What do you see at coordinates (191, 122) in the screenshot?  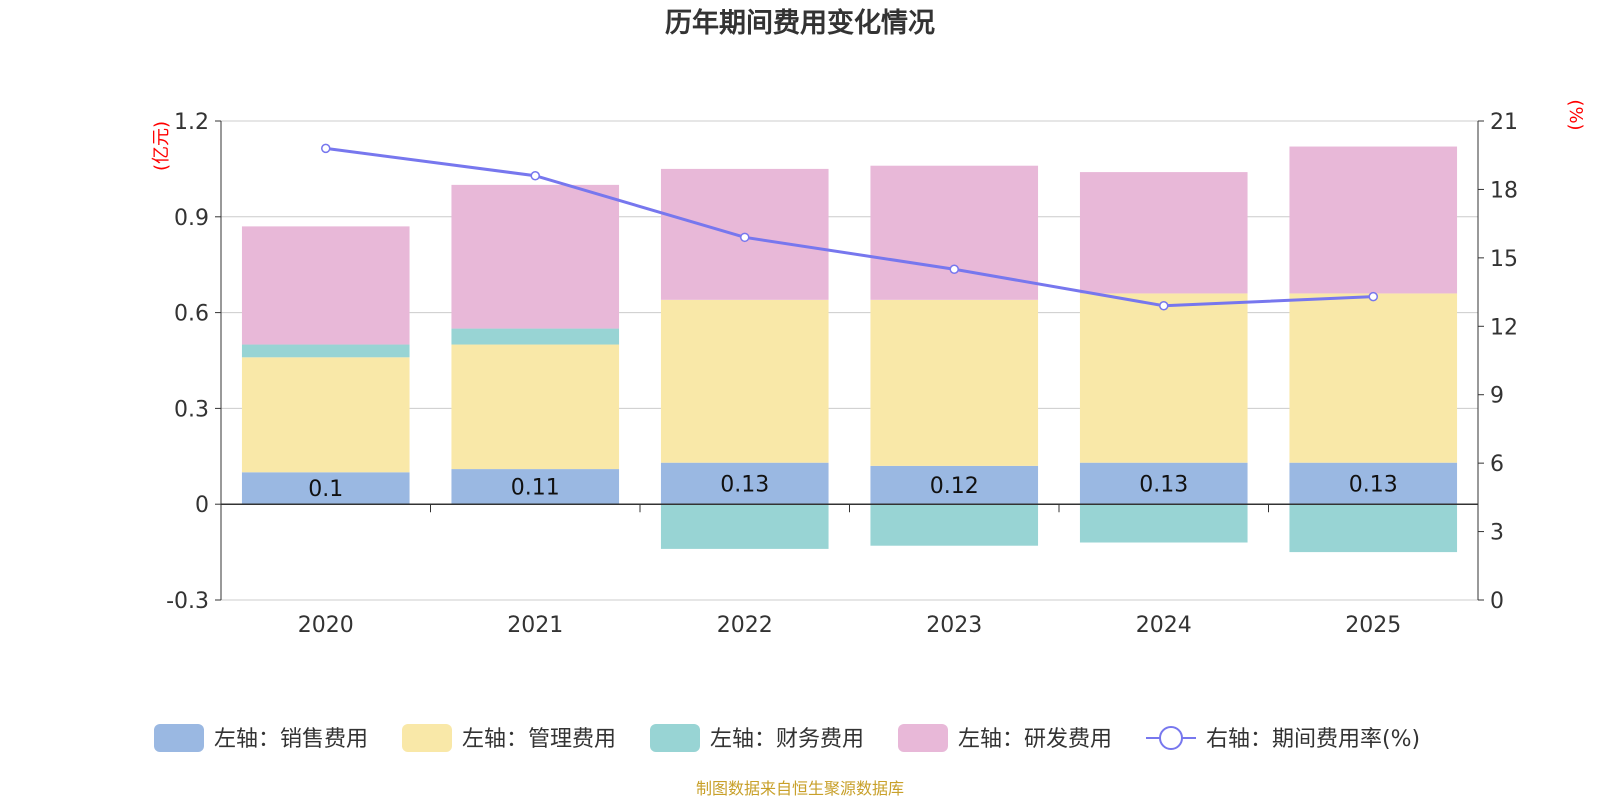 I see `left-axis-tick-label: 1.2` at bounding box center [191, 122].